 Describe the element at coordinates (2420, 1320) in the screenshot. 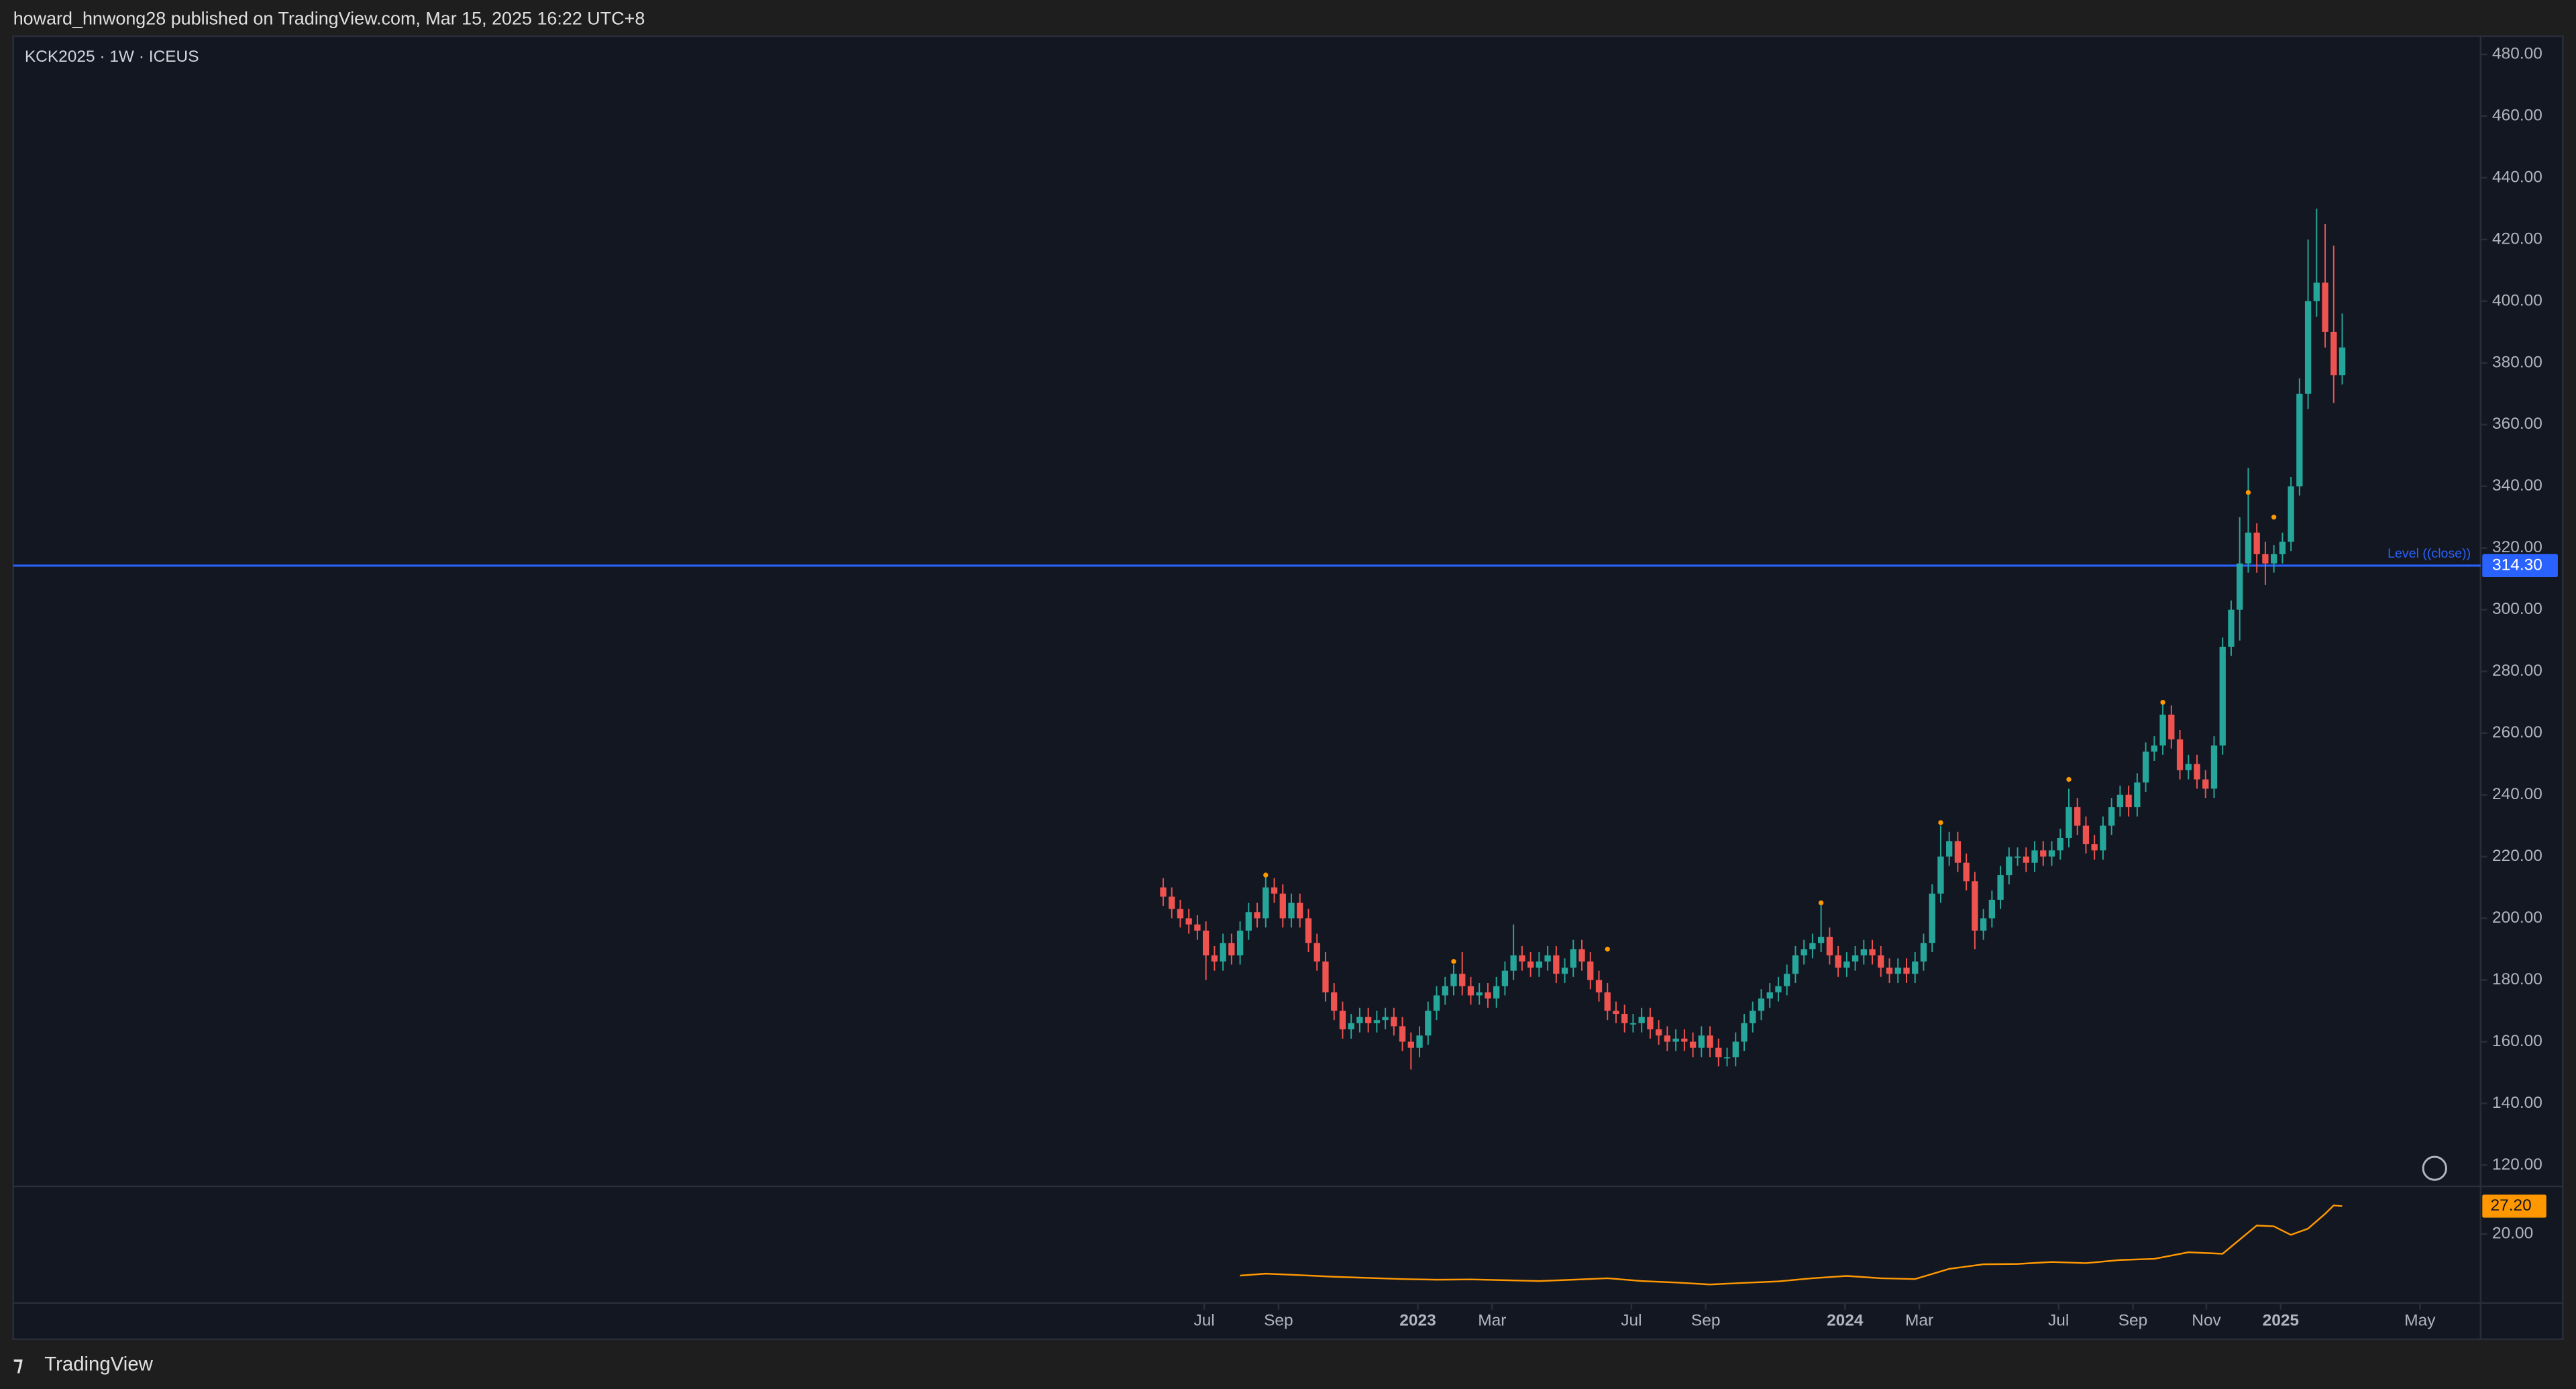

I see `x-tick-label: May` at that location.